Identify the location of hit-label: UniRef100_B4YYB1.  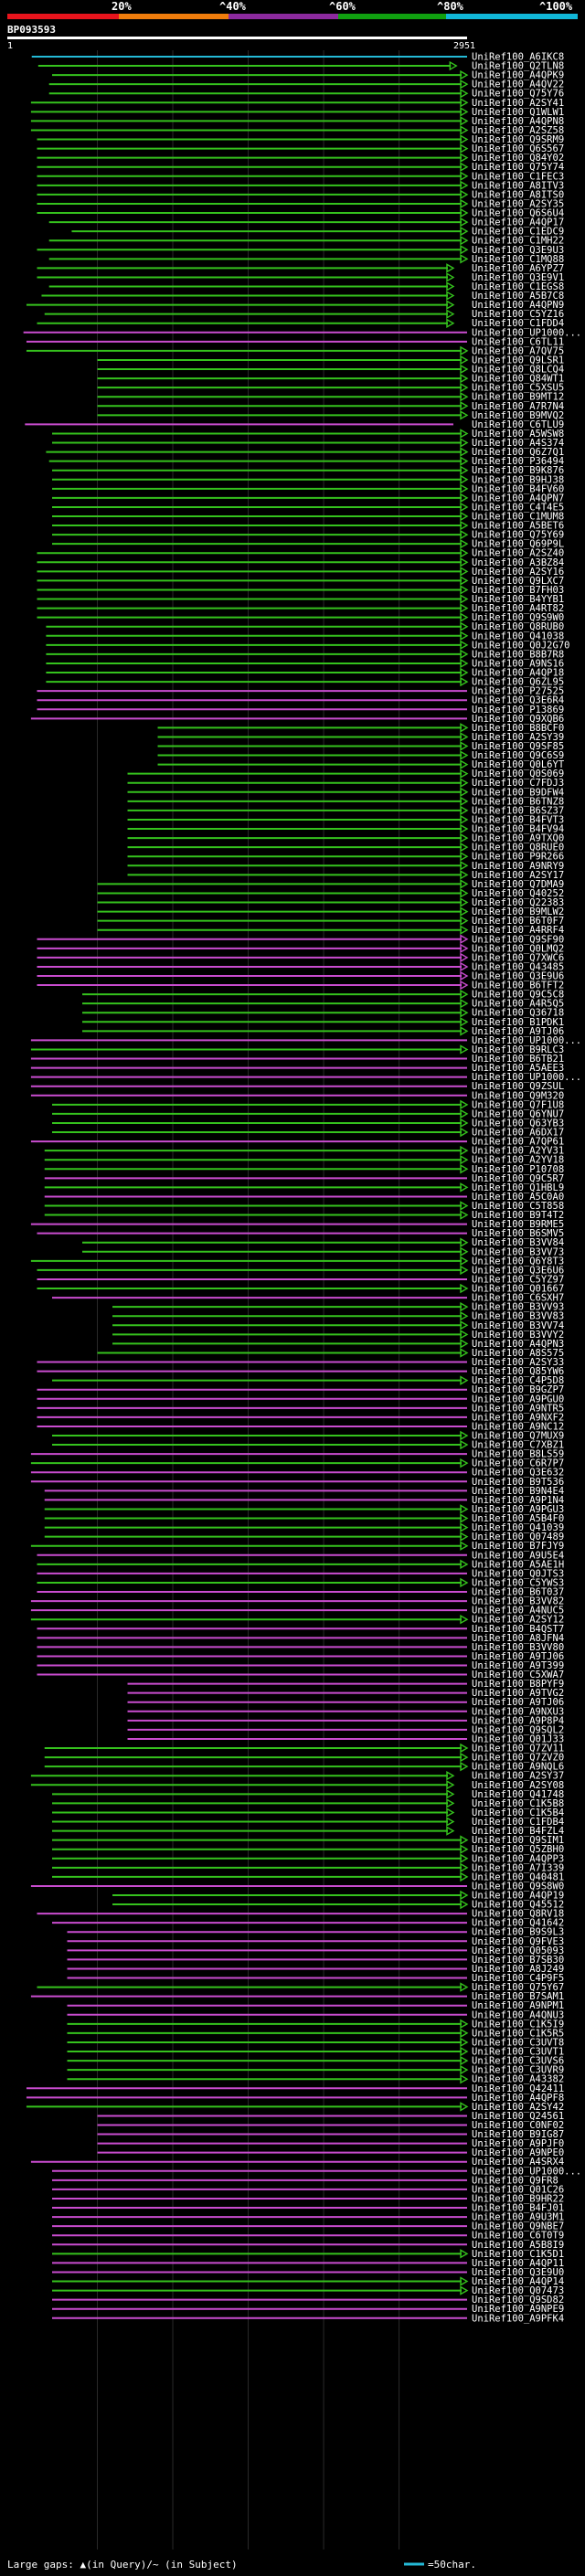
(518, 599).